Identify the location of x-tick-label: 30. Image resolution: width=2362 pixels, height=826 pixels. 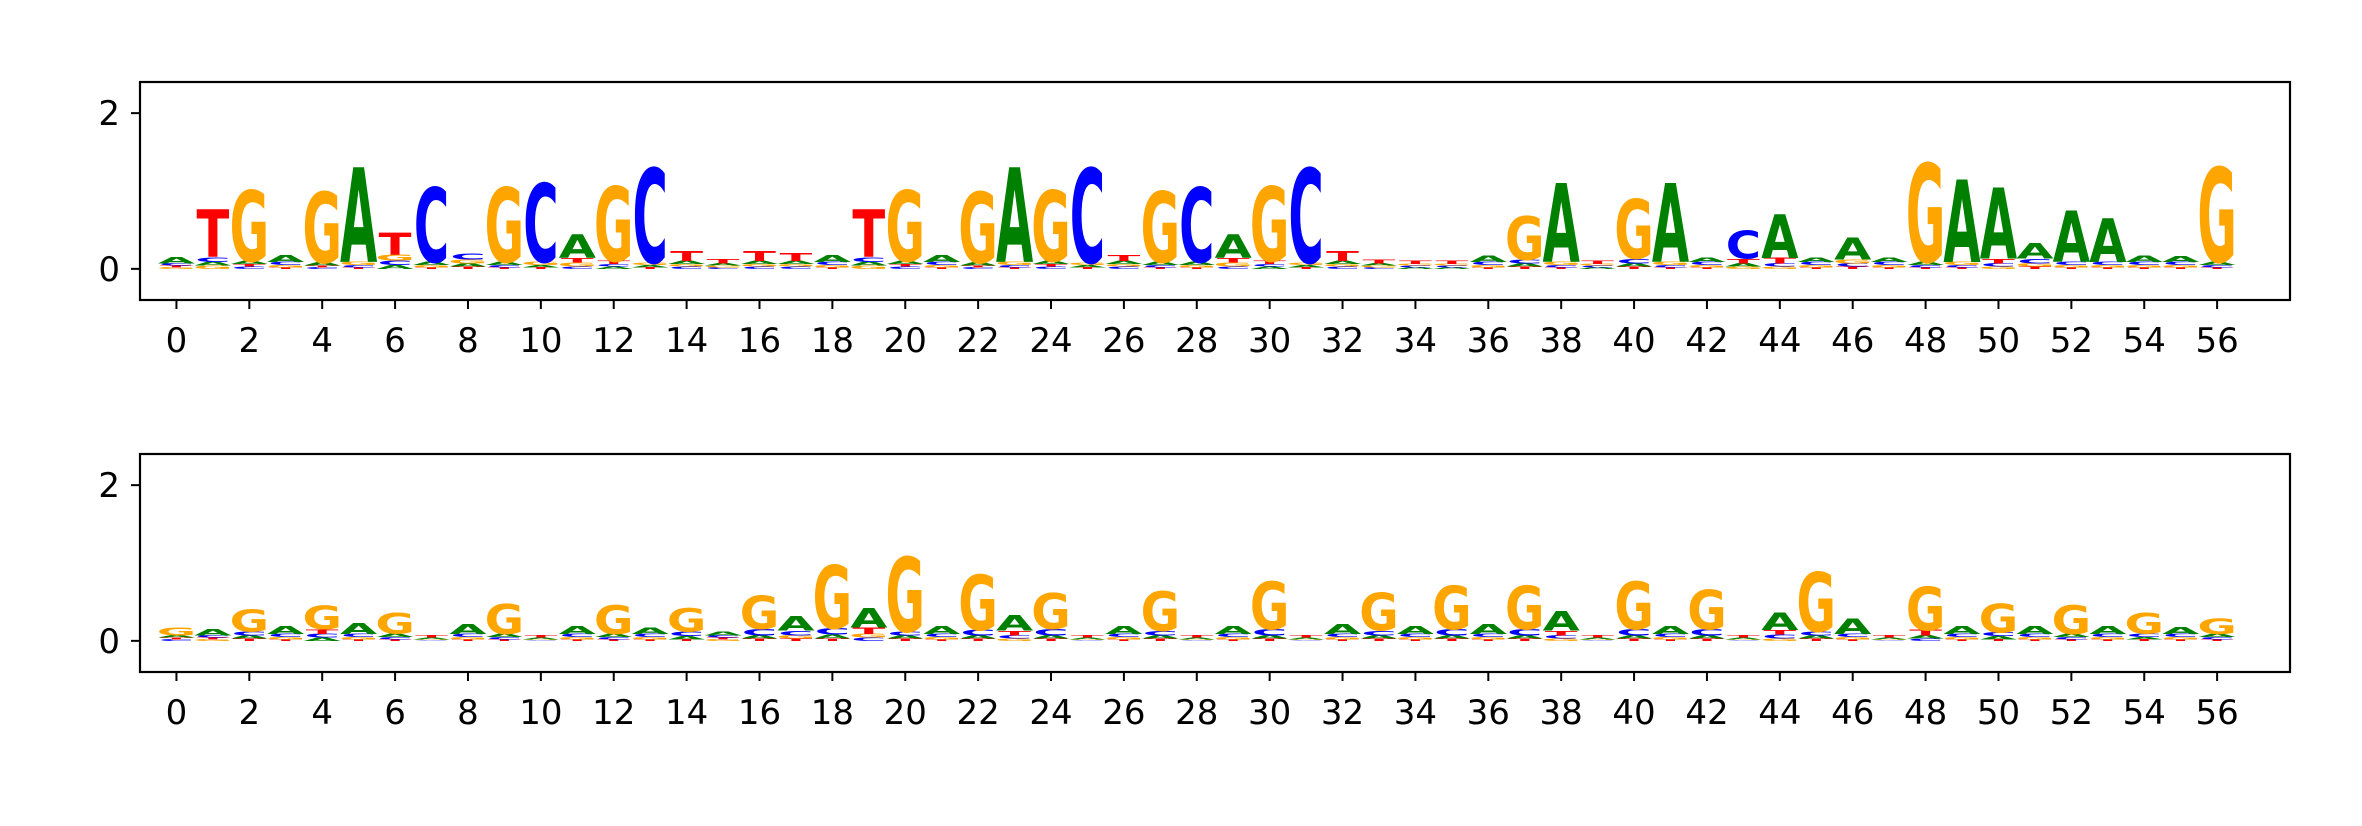
(1269, 341).